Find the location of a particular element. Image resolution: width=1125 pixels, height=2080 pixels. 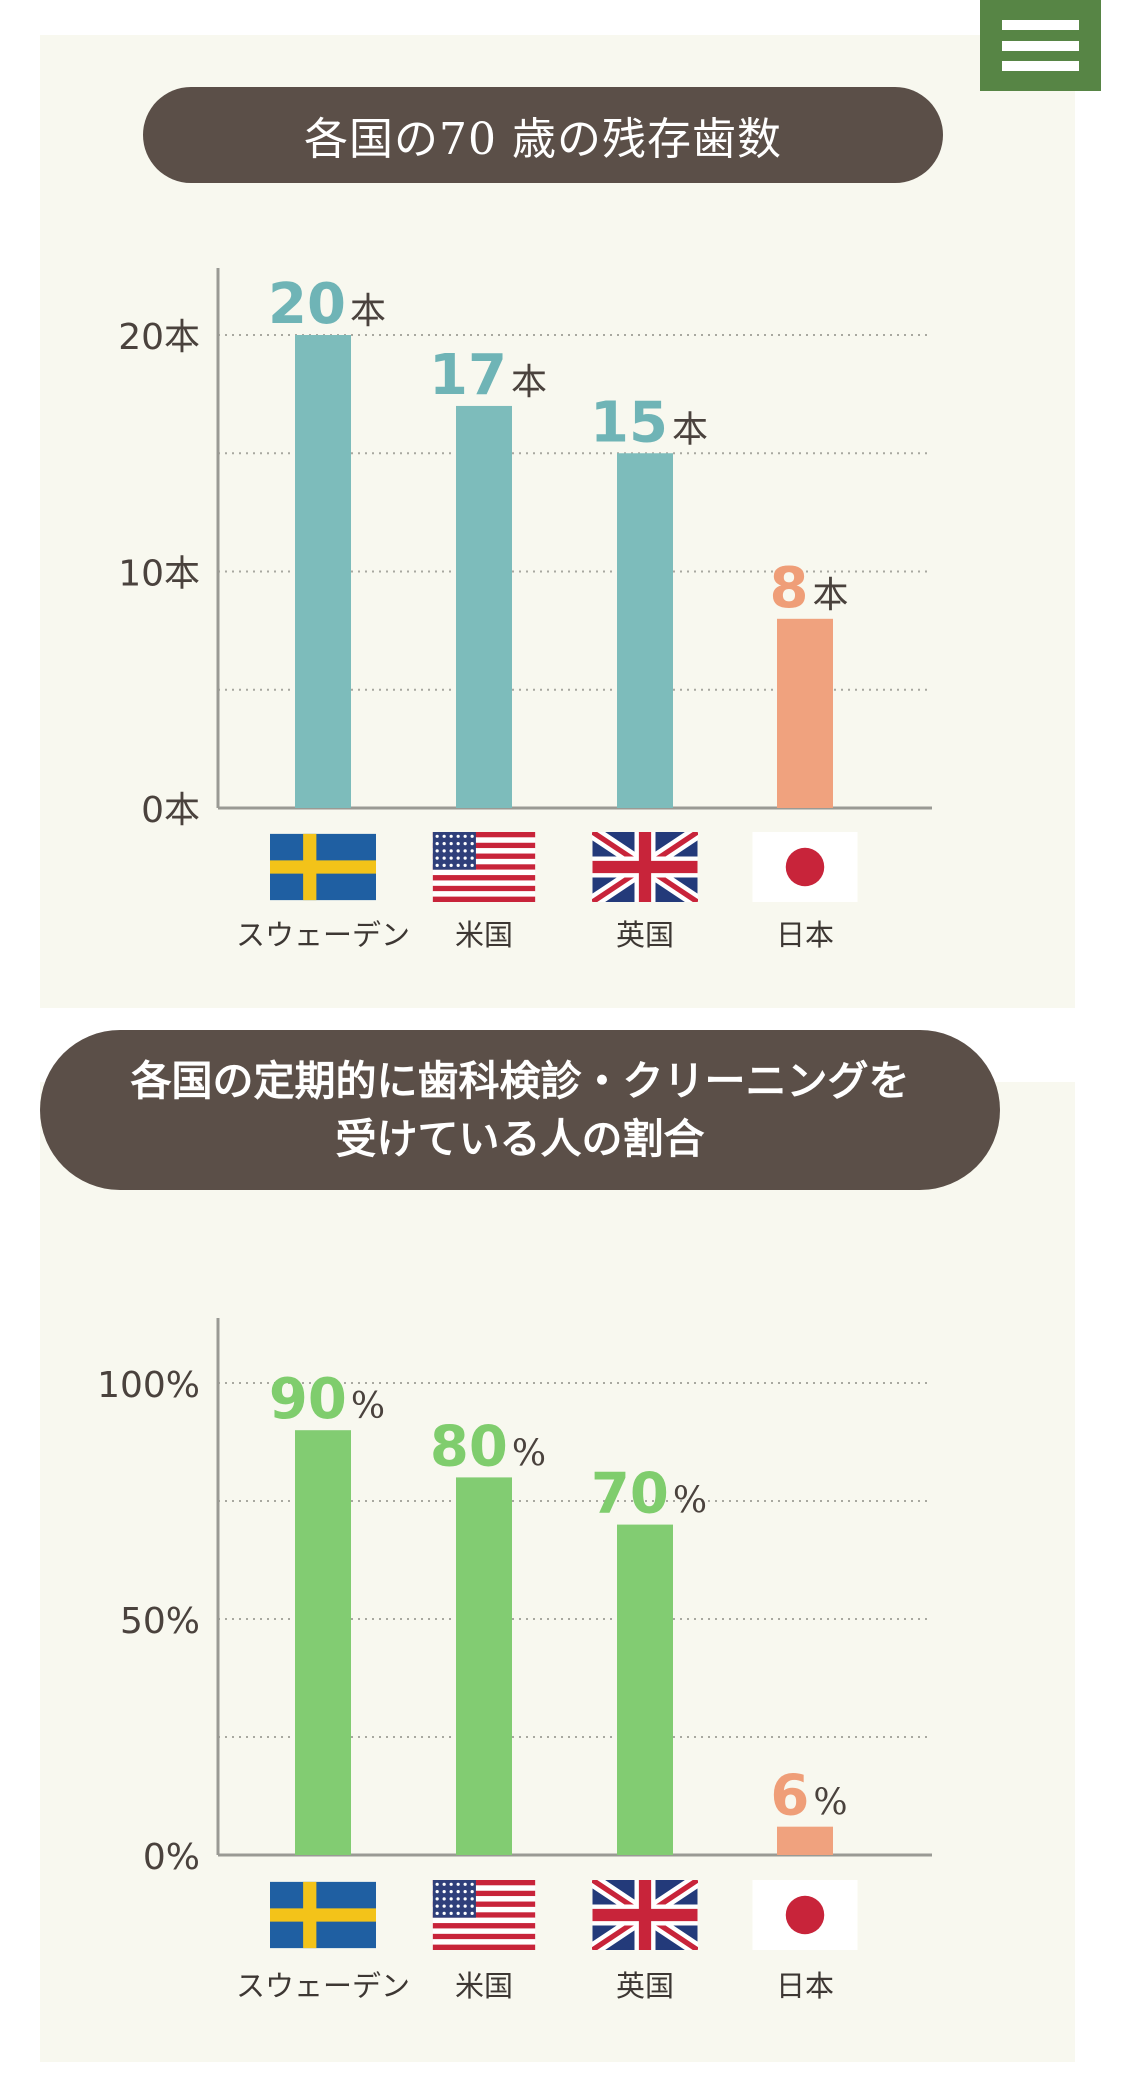

data-label: 70% is located at coordinates (649, 1494).